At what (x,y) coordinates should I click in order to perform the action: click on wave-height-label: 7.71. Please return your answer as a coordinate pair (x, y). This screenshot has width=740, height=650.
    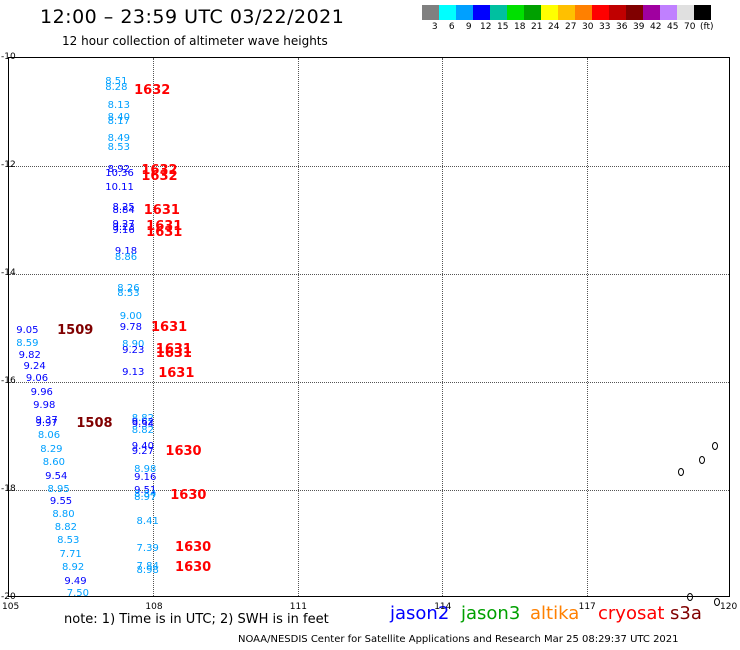
    Looking at the image, I should click on (70, 554).